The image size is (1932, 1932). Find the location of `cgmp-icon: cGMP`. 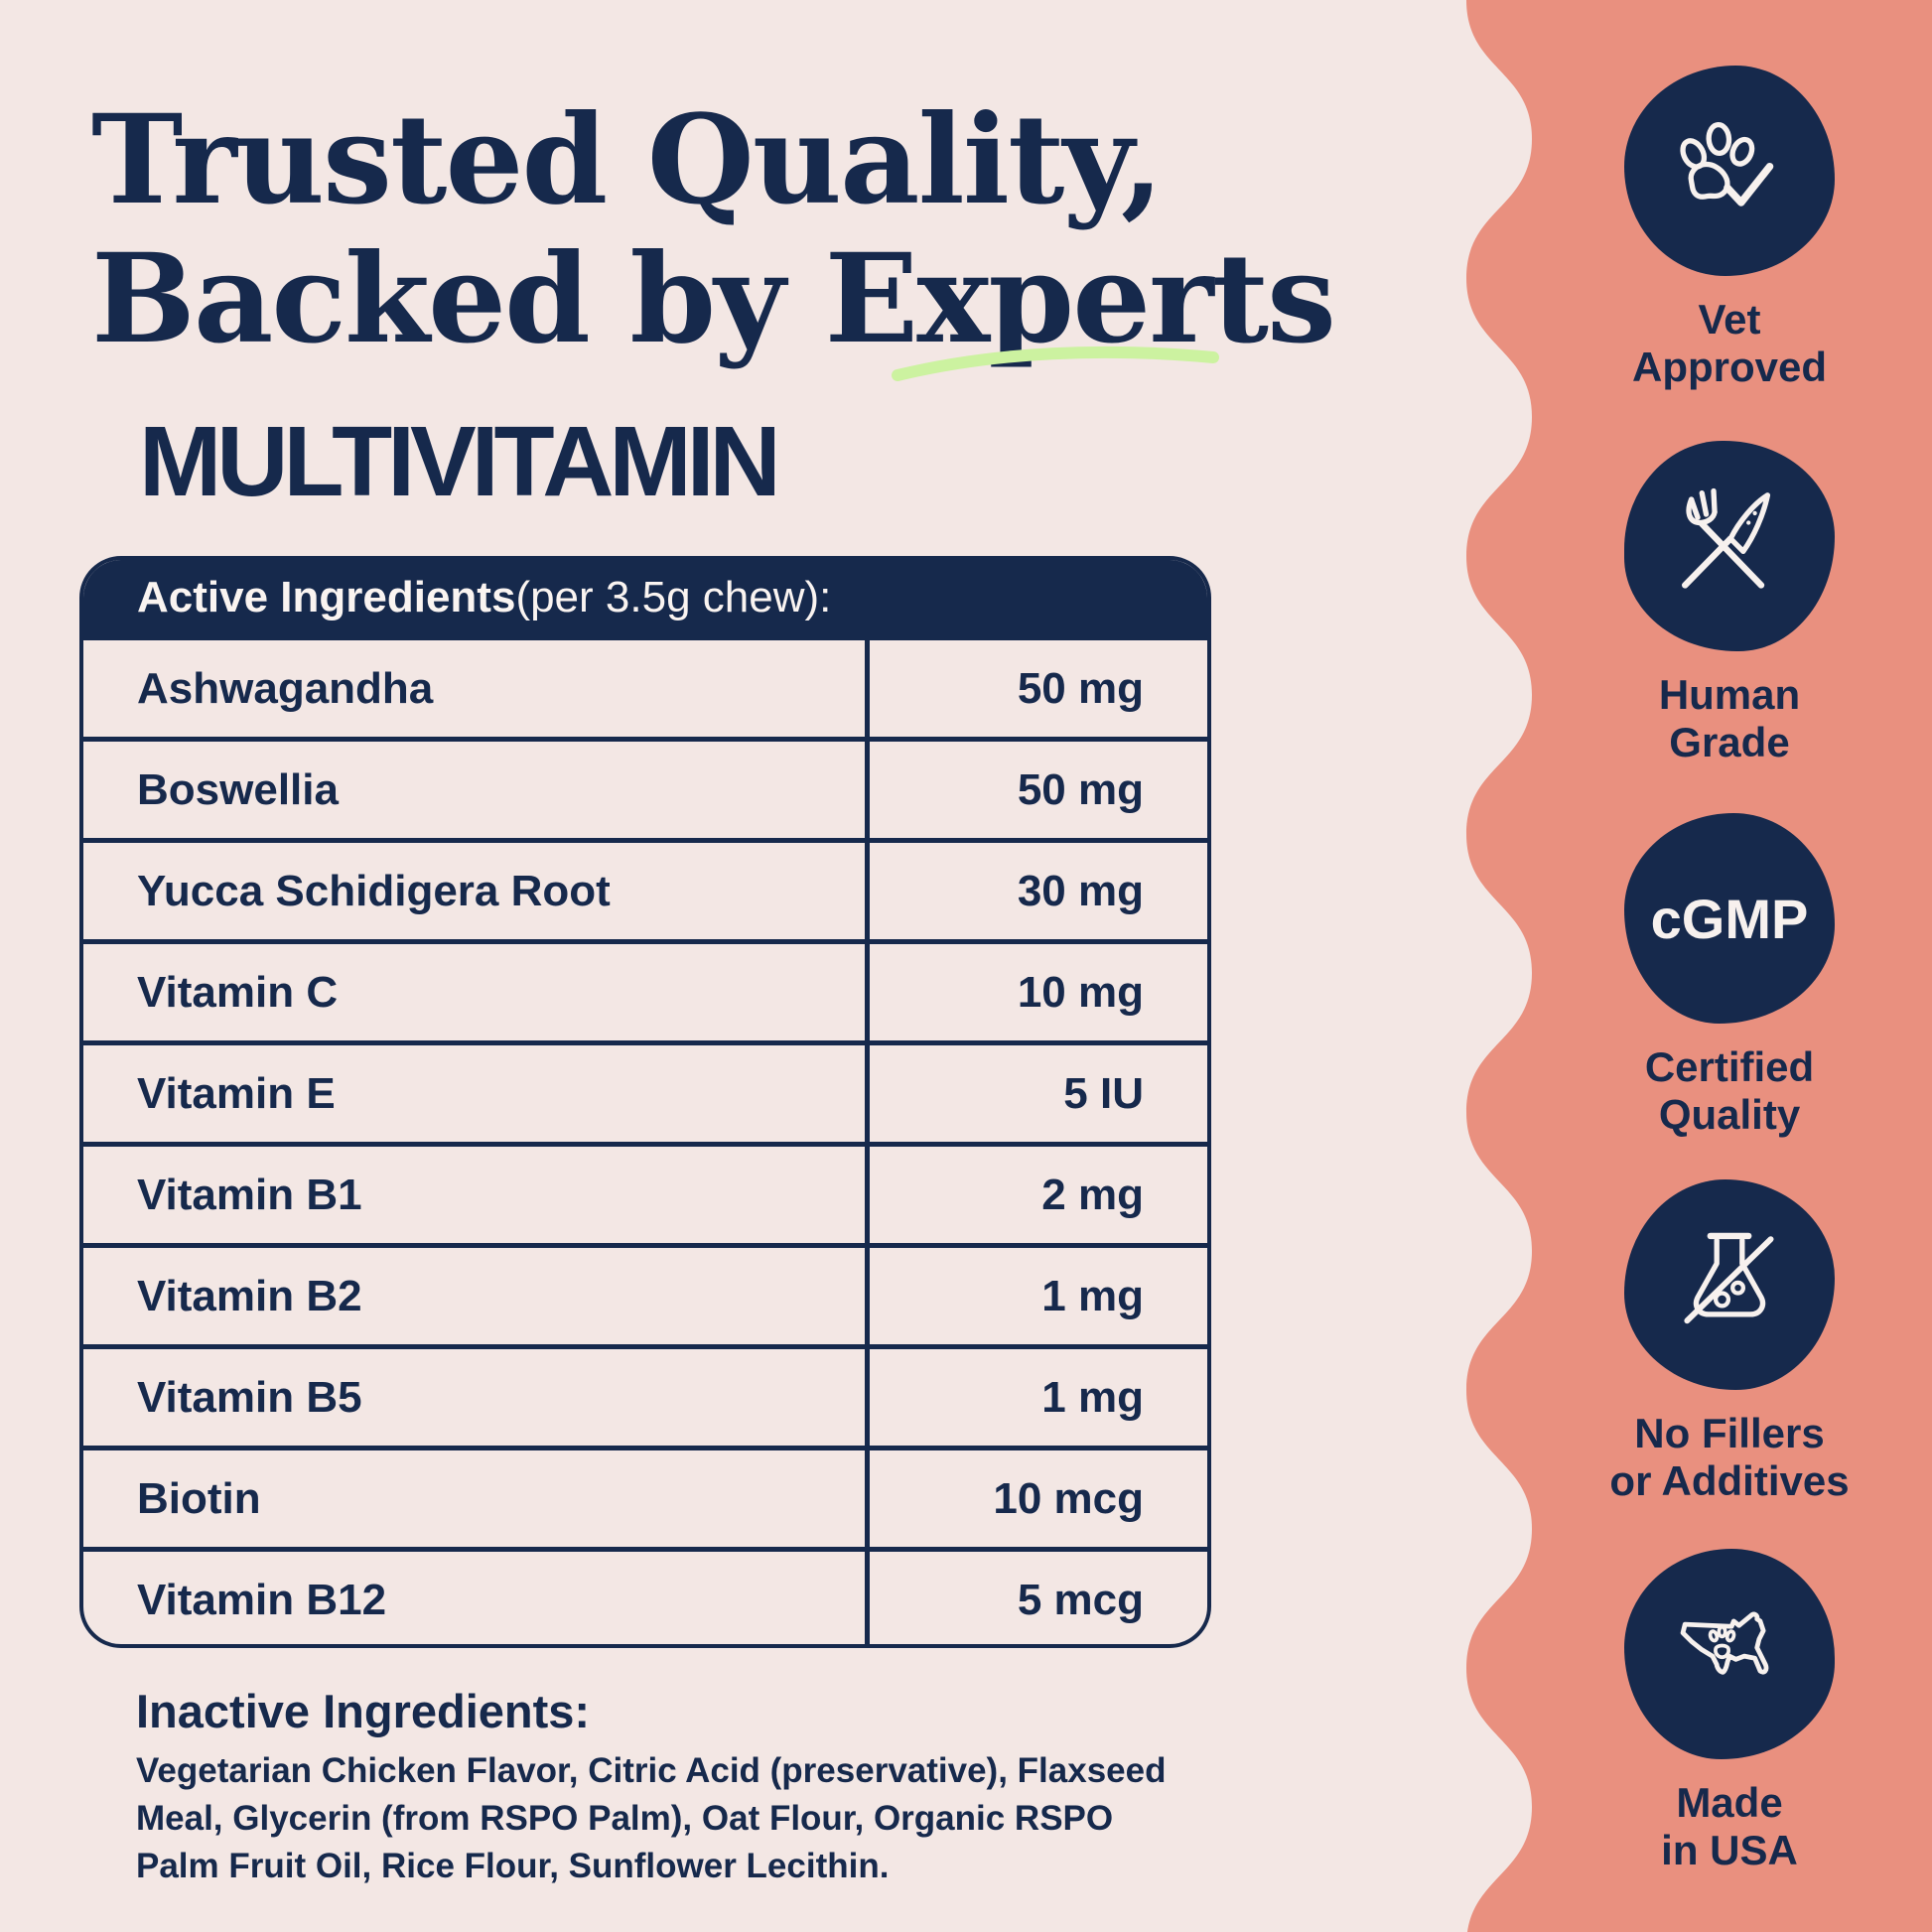

cgmp-icon: cGMP is located at coordinates (1730, 918).